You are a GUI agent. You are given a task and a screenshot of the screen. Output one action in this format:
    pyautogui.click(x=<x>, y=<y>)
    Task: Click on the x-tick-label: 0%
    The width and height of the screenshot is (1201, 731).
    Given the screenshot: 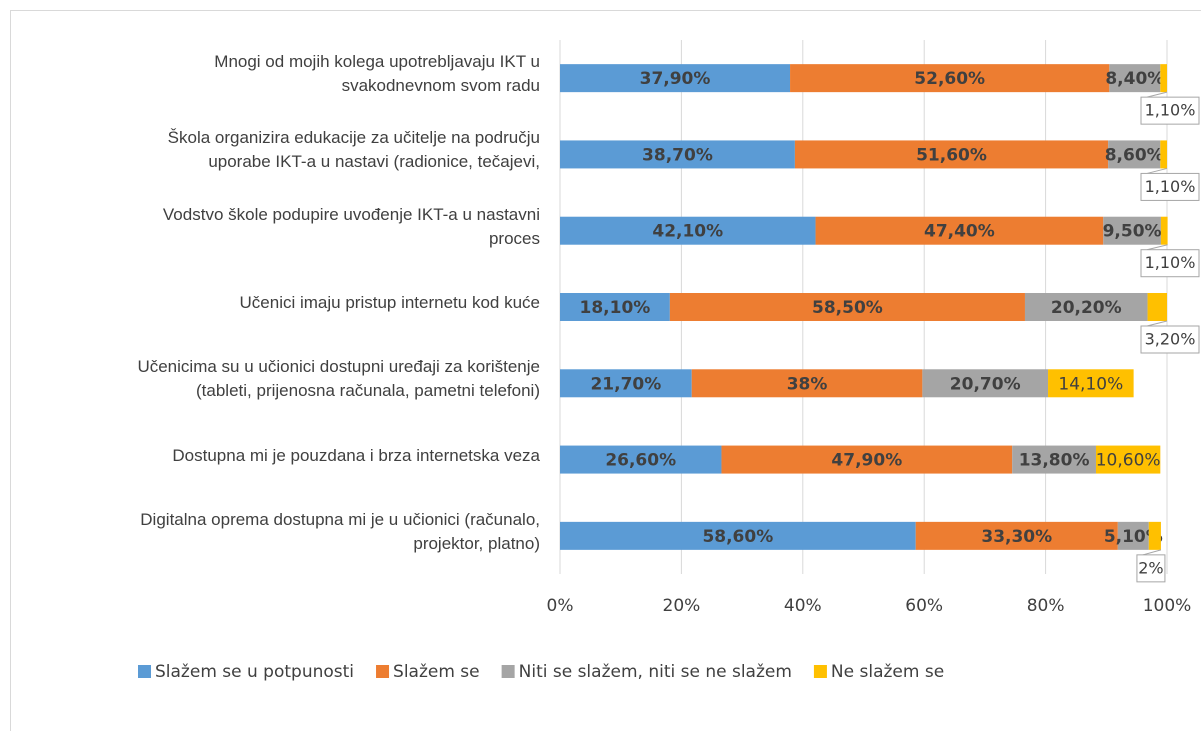 What is the action you would take?
    pyautogui.click(x=560, y=606)
    